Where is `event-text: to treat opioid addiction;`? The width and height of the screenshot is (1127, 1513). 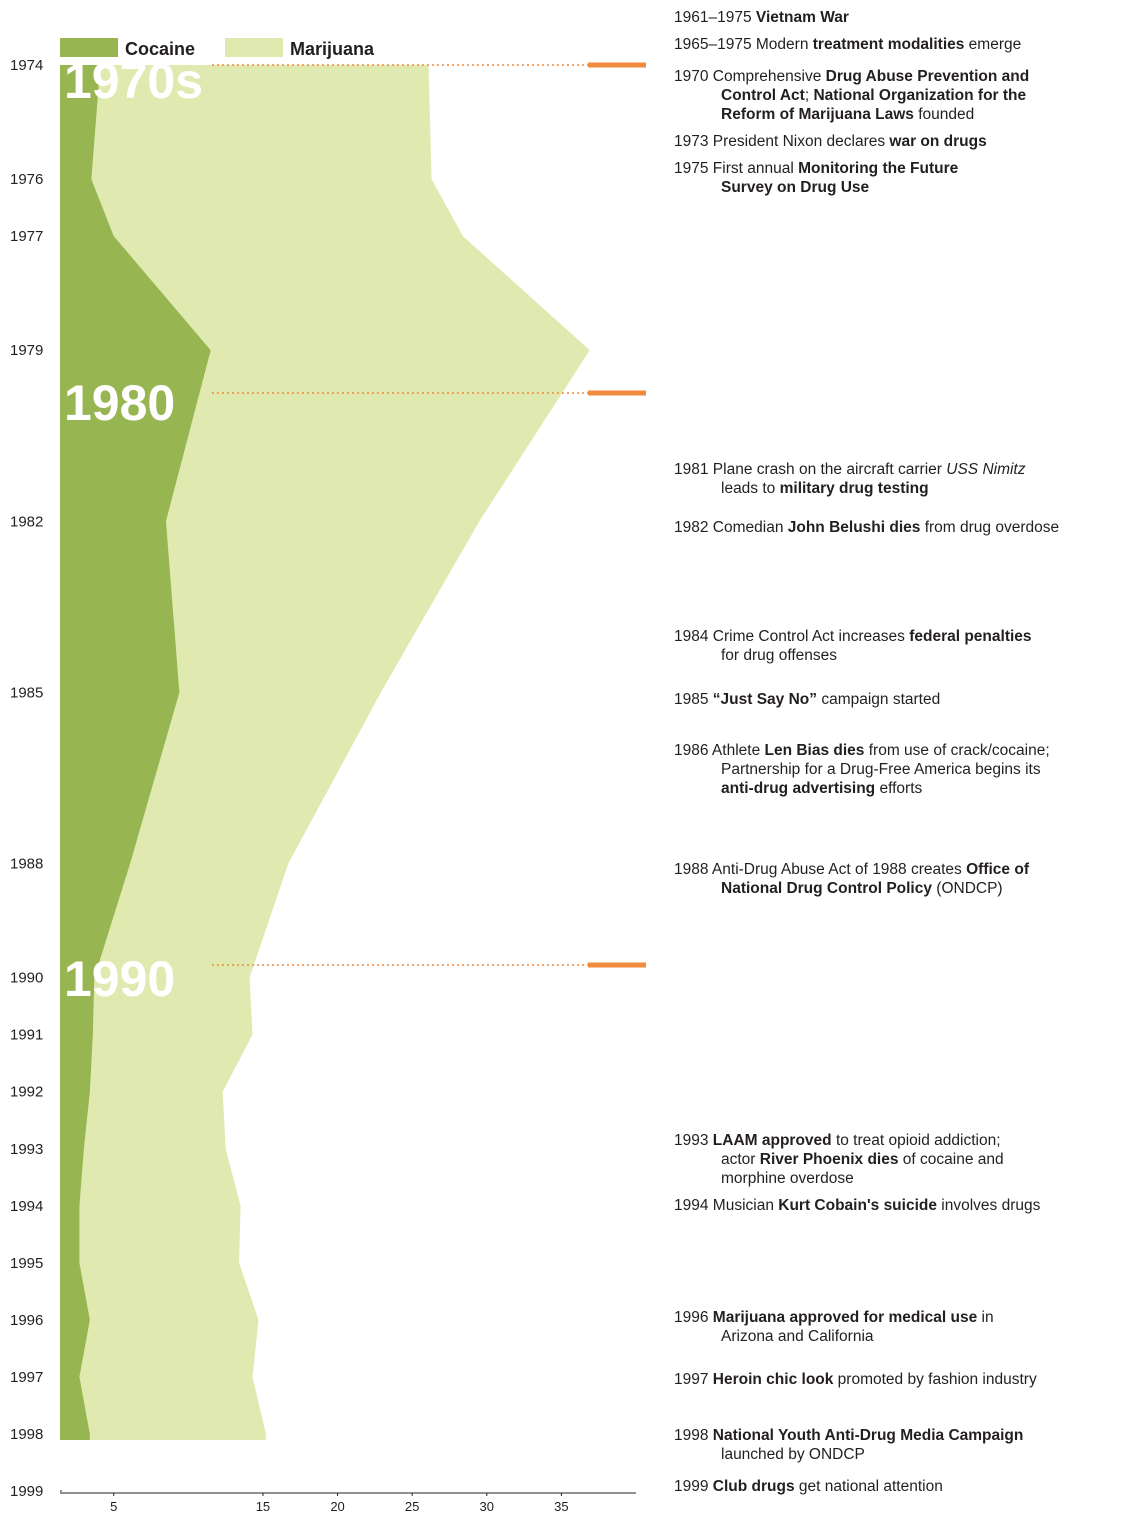 event-text: to treat opioid addiction; is located at coordinates (916, 1140).